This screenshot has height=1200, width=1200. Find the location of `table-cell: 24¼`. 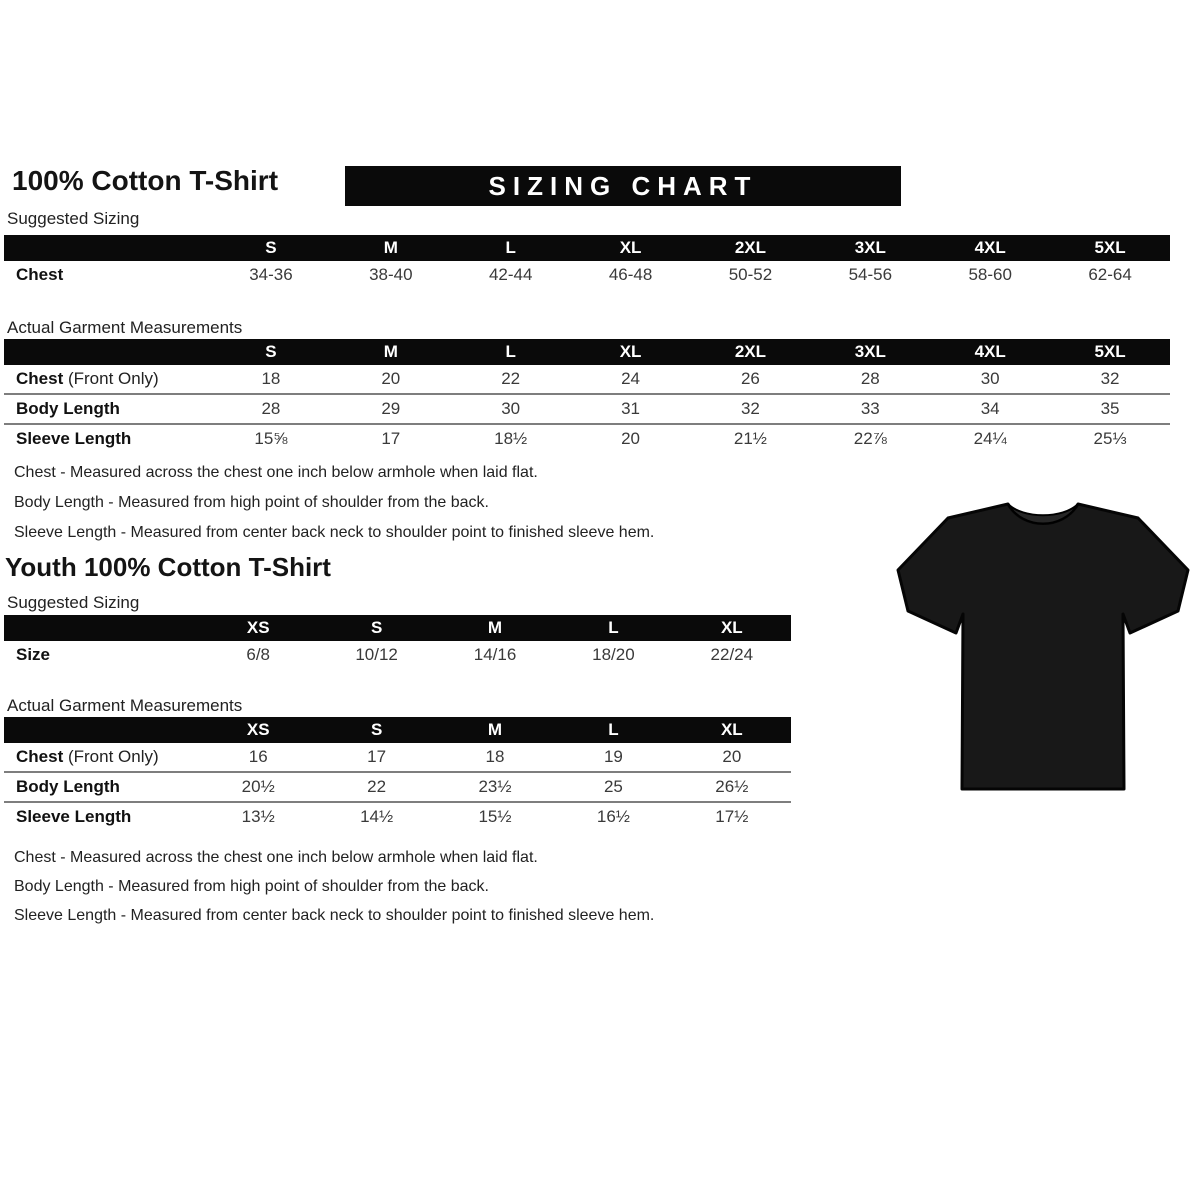

table-cell: 24¼ is located at coordinates (990, 438).